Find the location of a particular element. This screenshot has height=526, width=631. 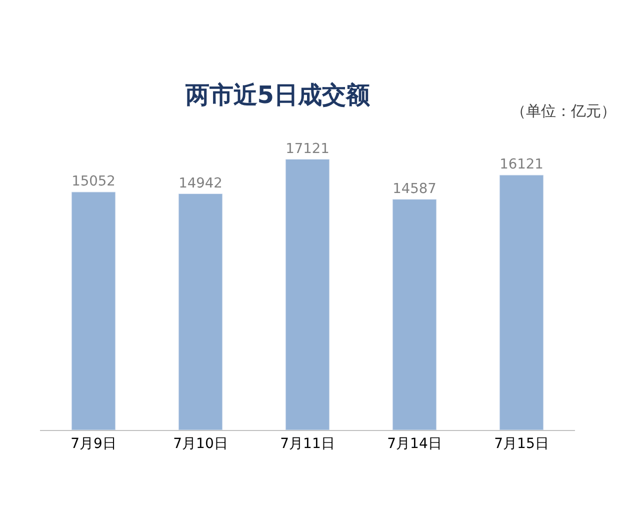

x-tick-label: 7月14日 is located at coordinates (414, 444).